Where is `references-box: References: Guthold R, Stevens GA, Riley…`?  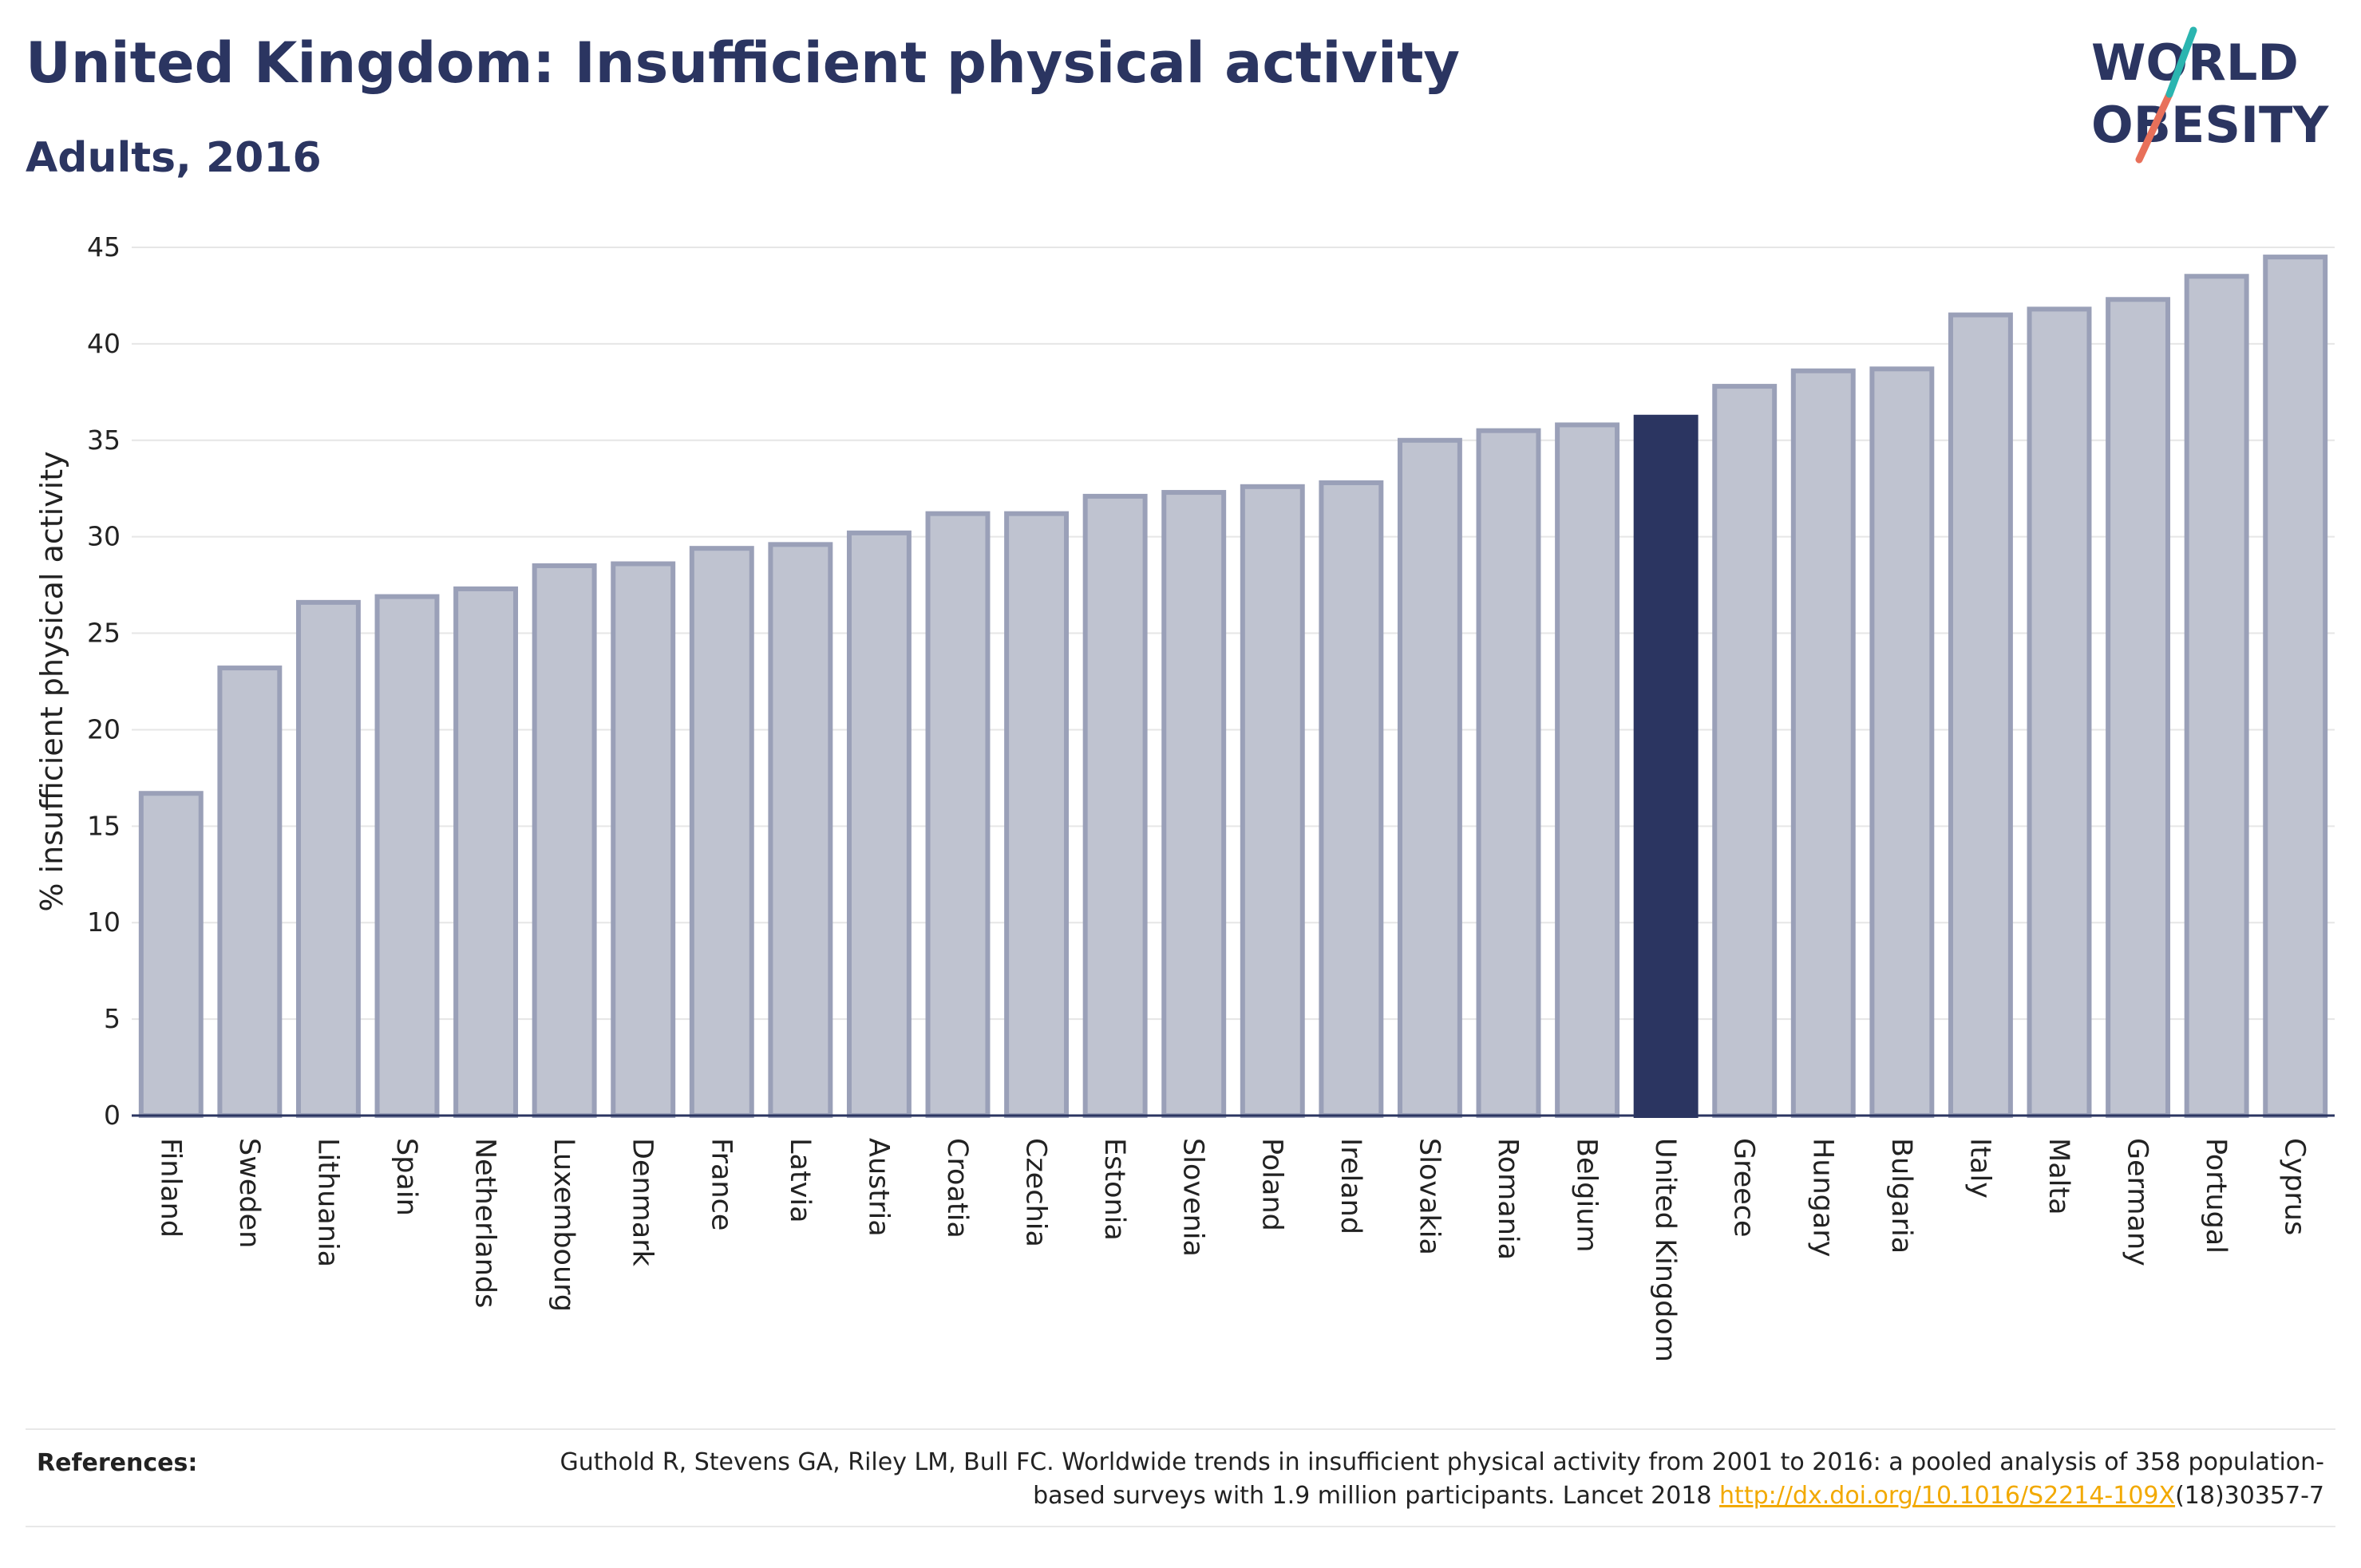
references-box: References: Guthold R, Stevens GA, Riley… is located at coordinates (1180, 1477).